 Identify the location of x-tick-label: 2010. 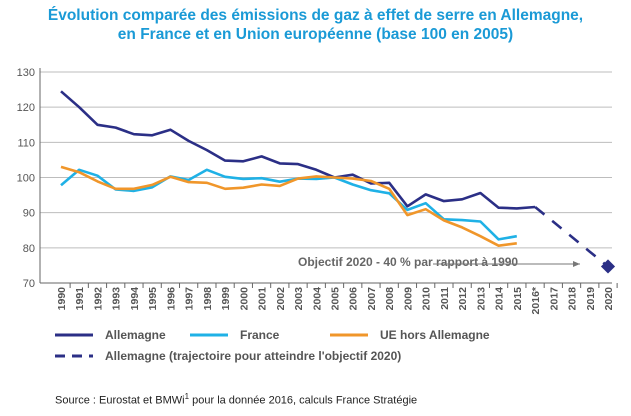
(427, 299).